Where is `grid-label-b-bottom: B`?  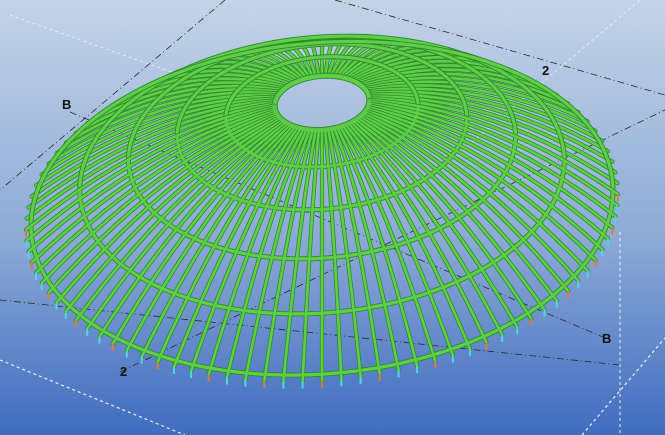
grid-label-b-bottom: B is located at coordinates (606, 338).